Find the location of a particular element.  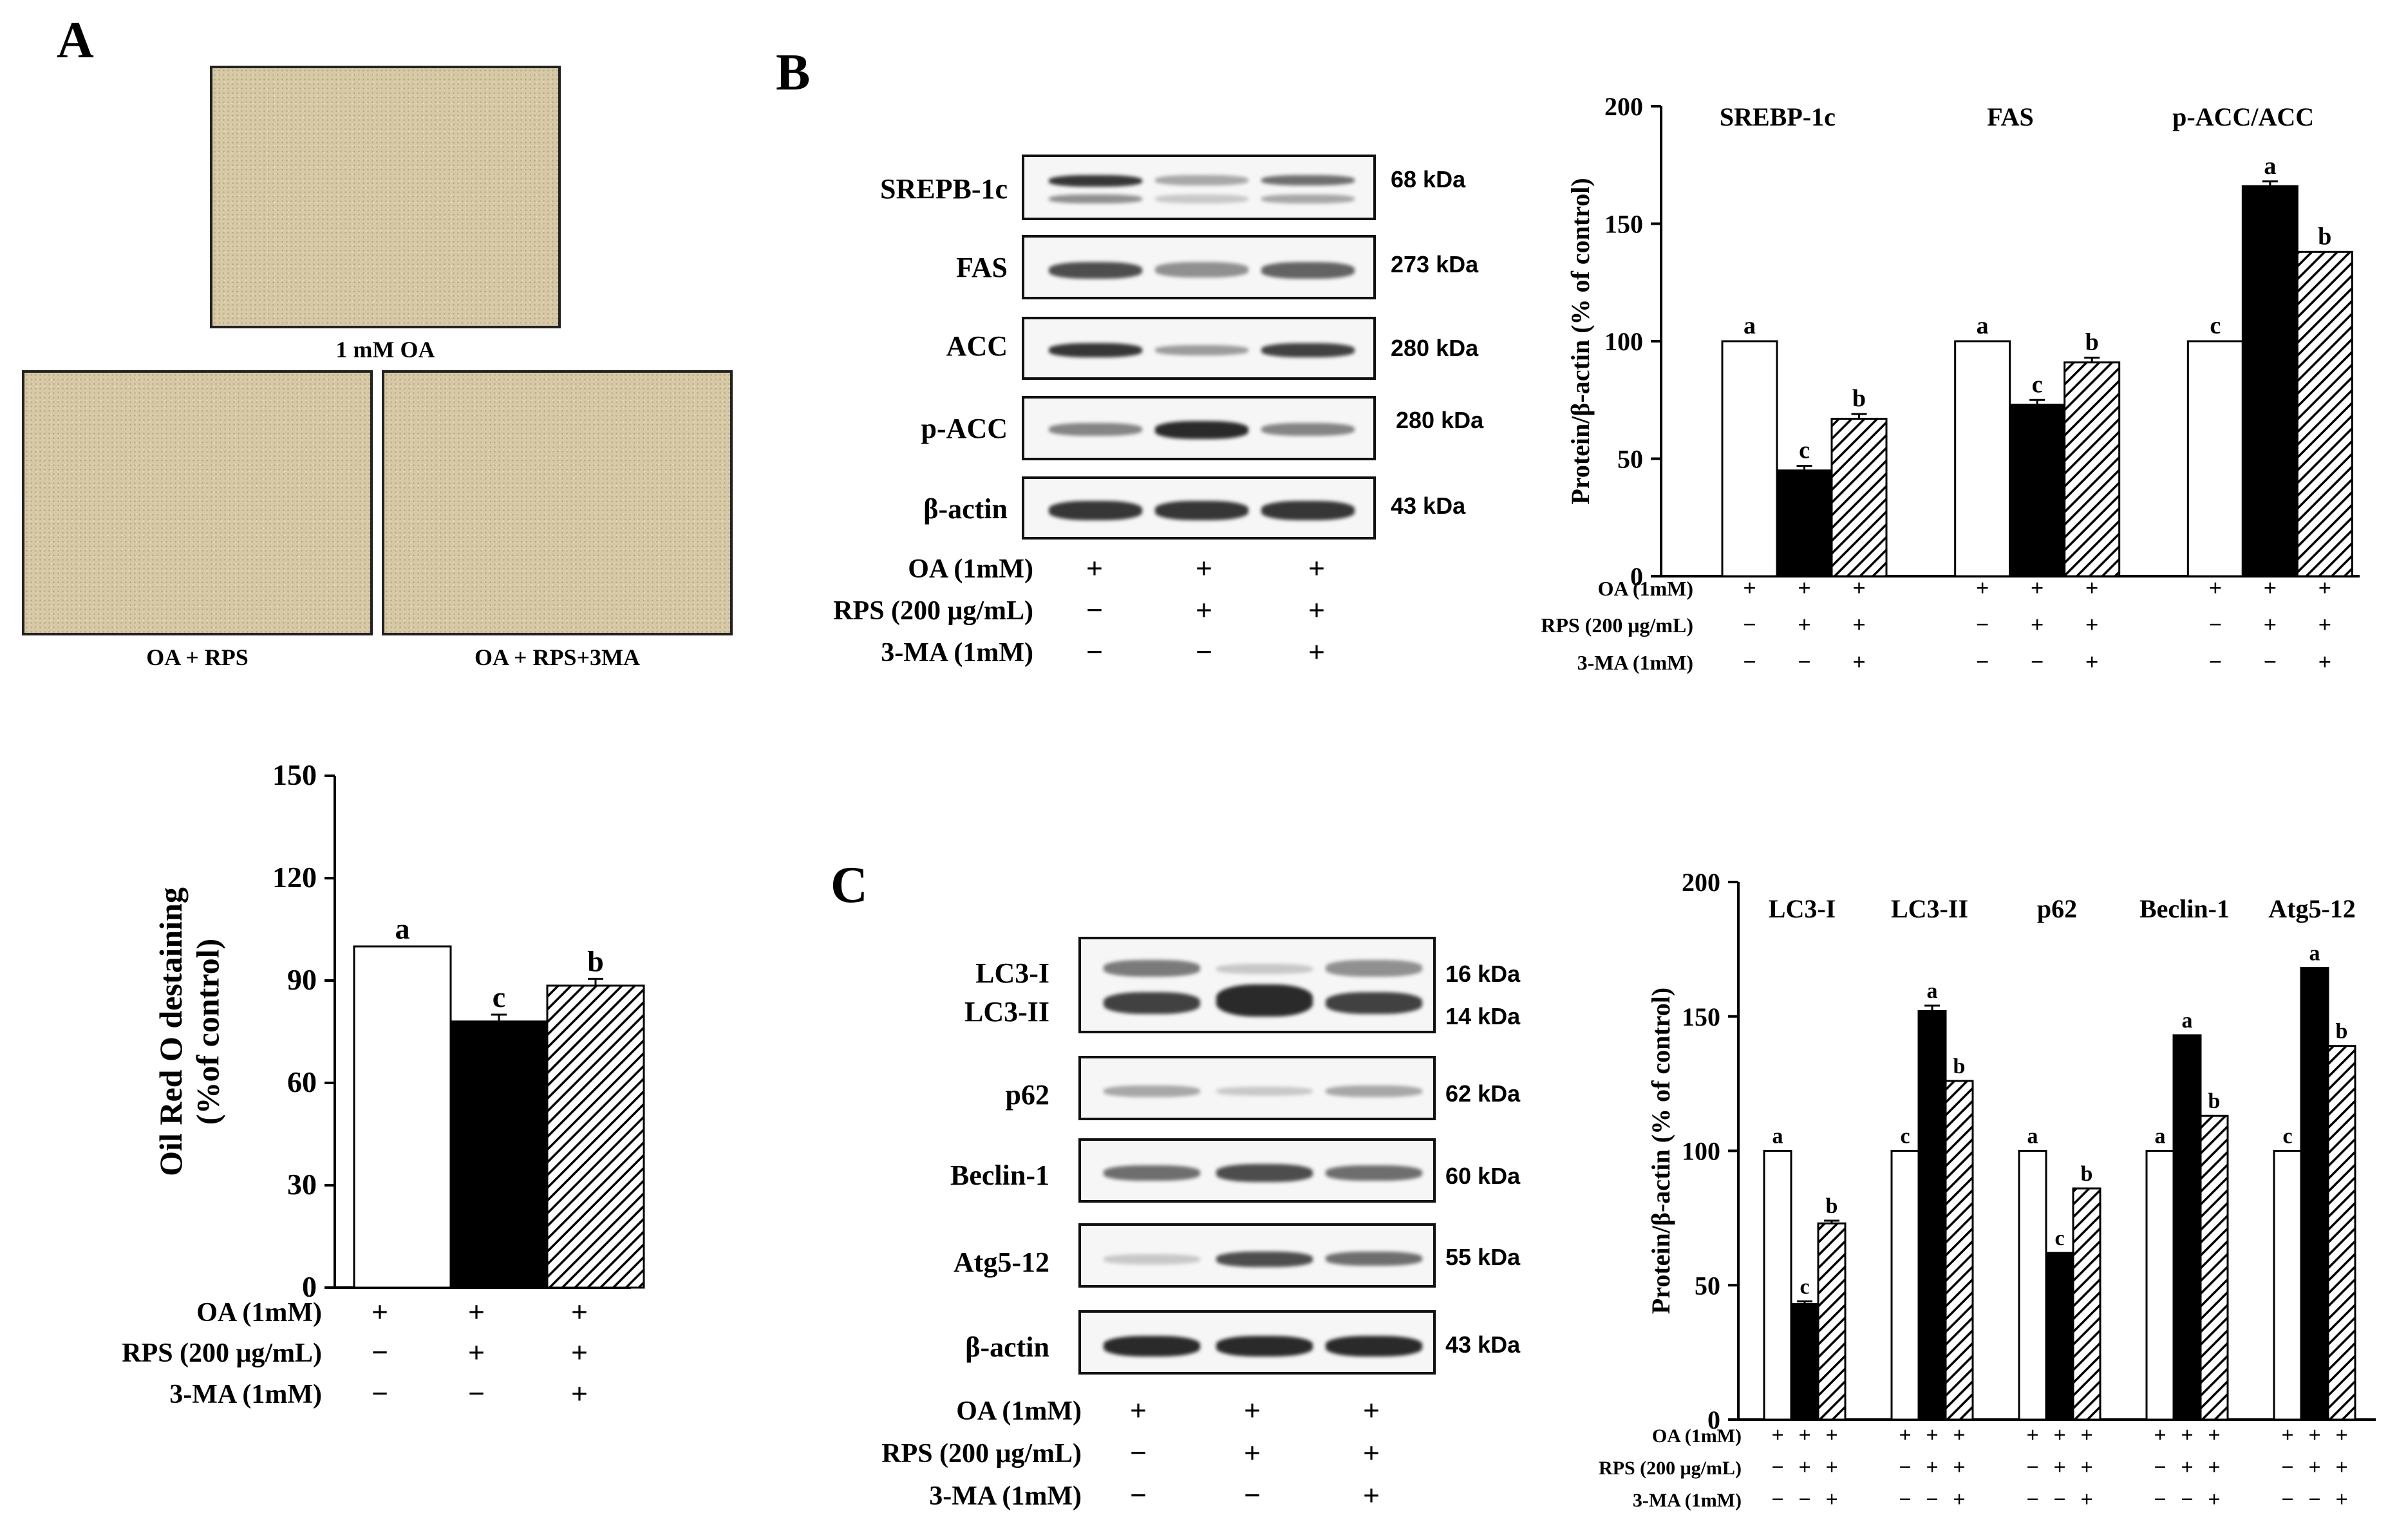

y-axis-label: (%of control) is located at coordinates (208, 1032).